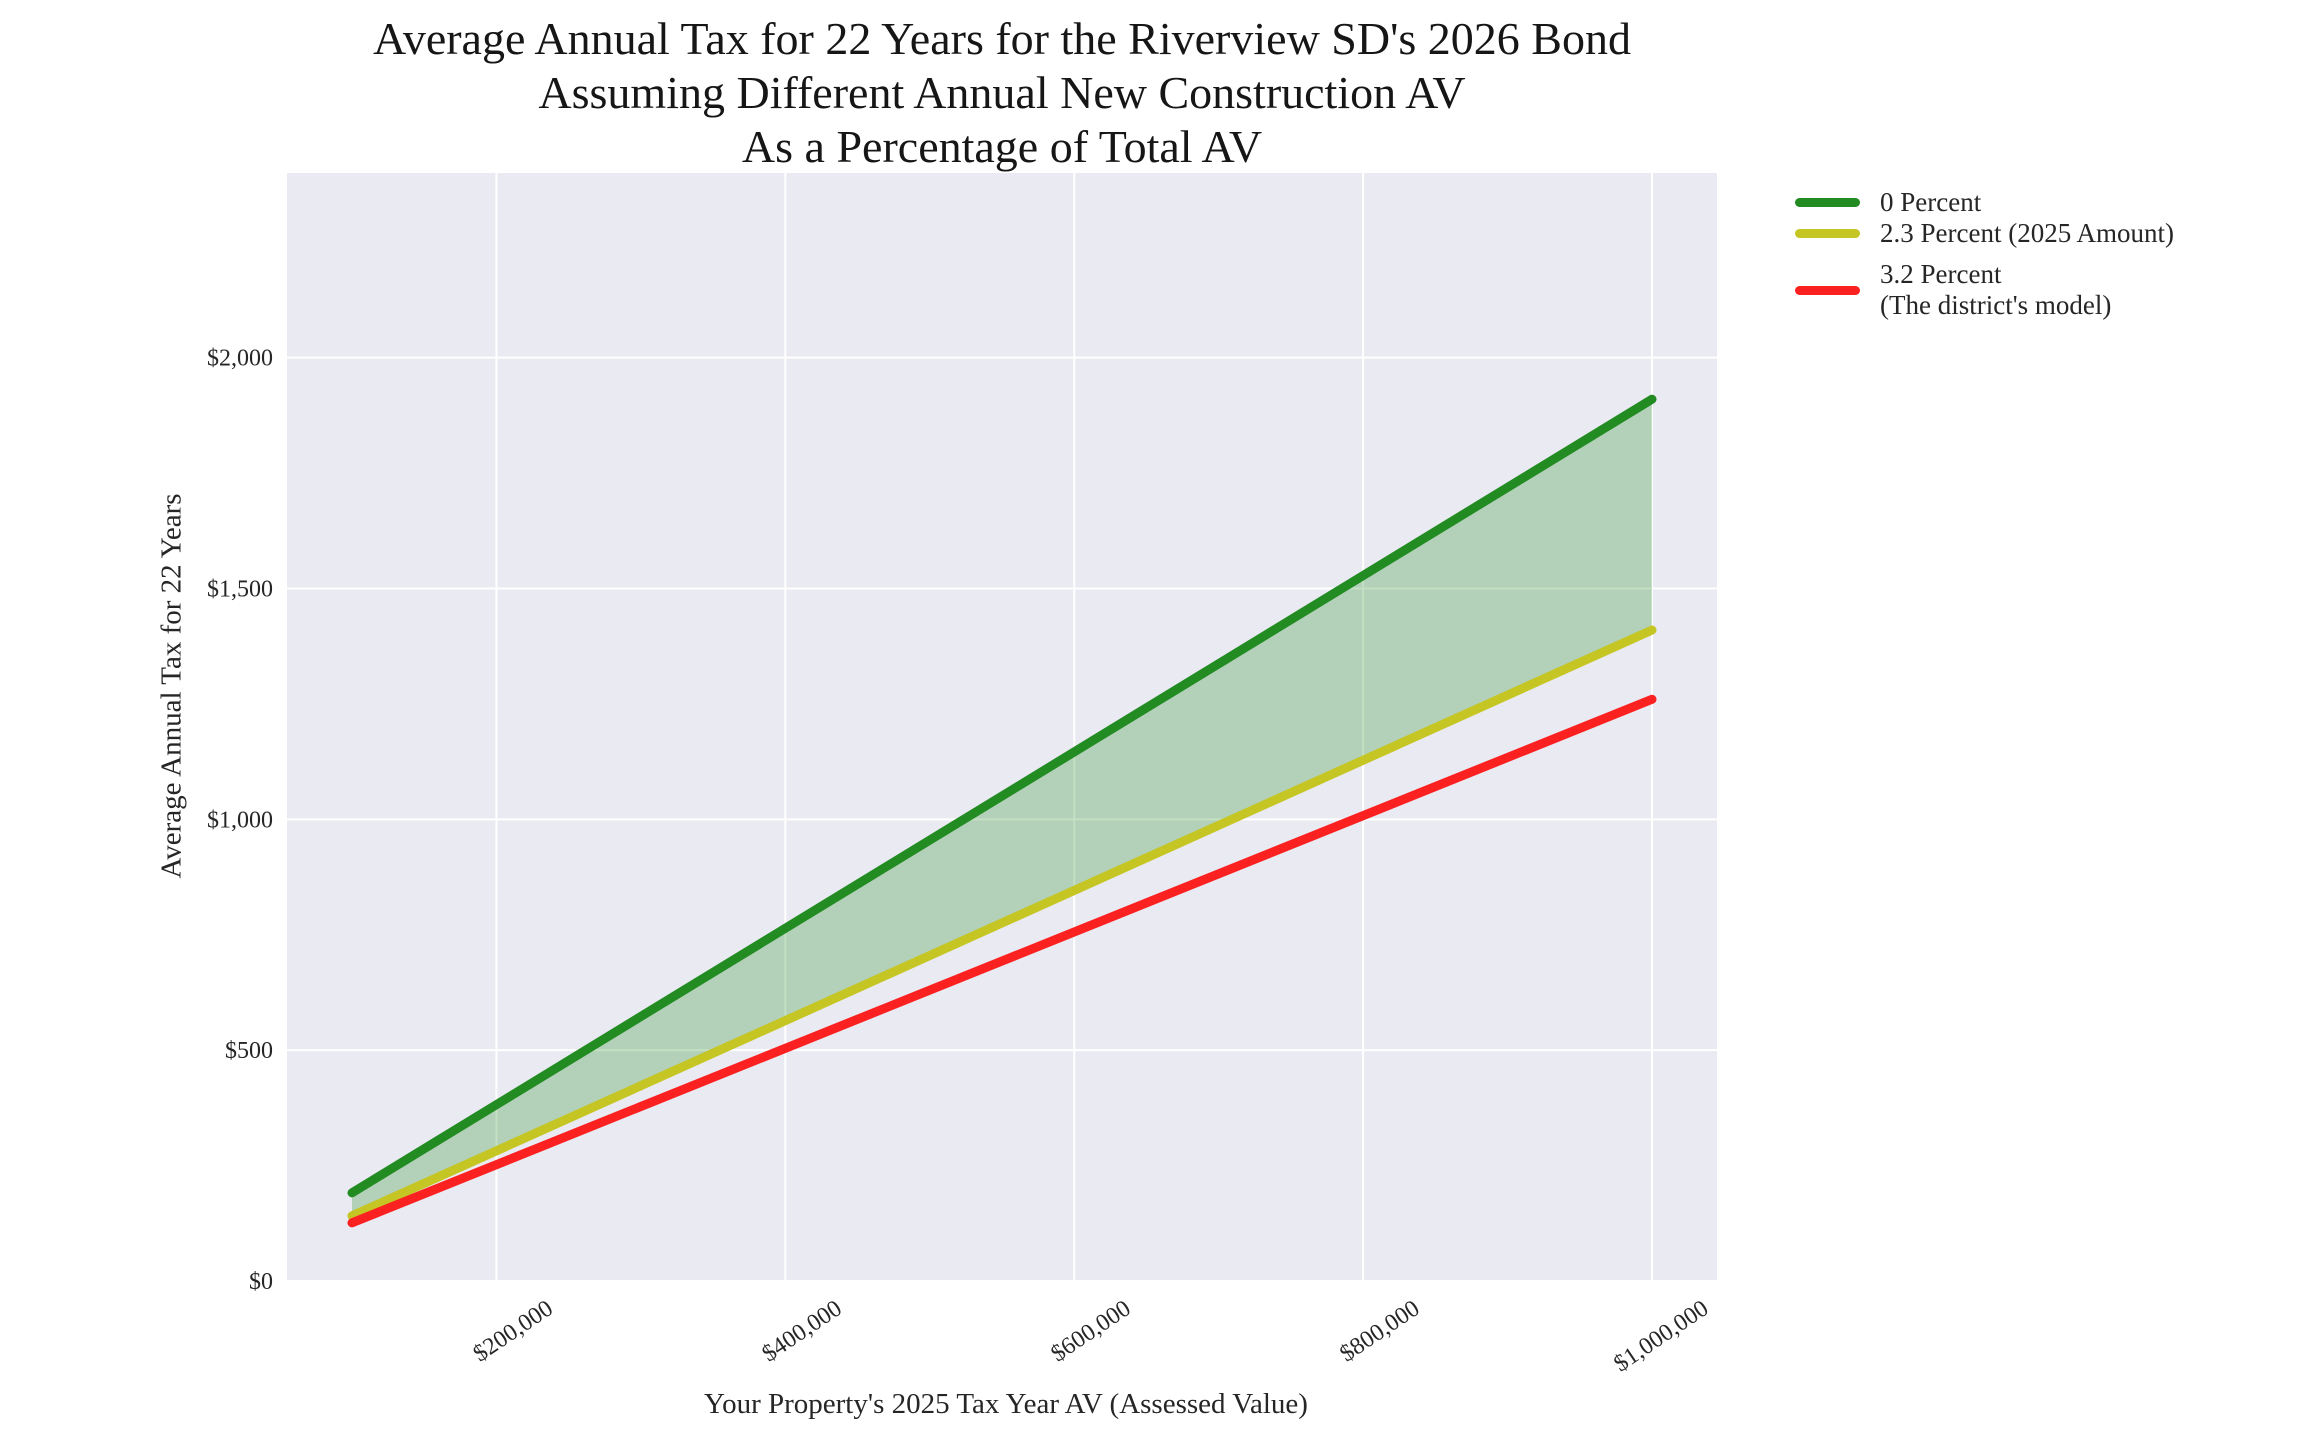  I want to click on y-tick-label: $500, so click(249, 1051).